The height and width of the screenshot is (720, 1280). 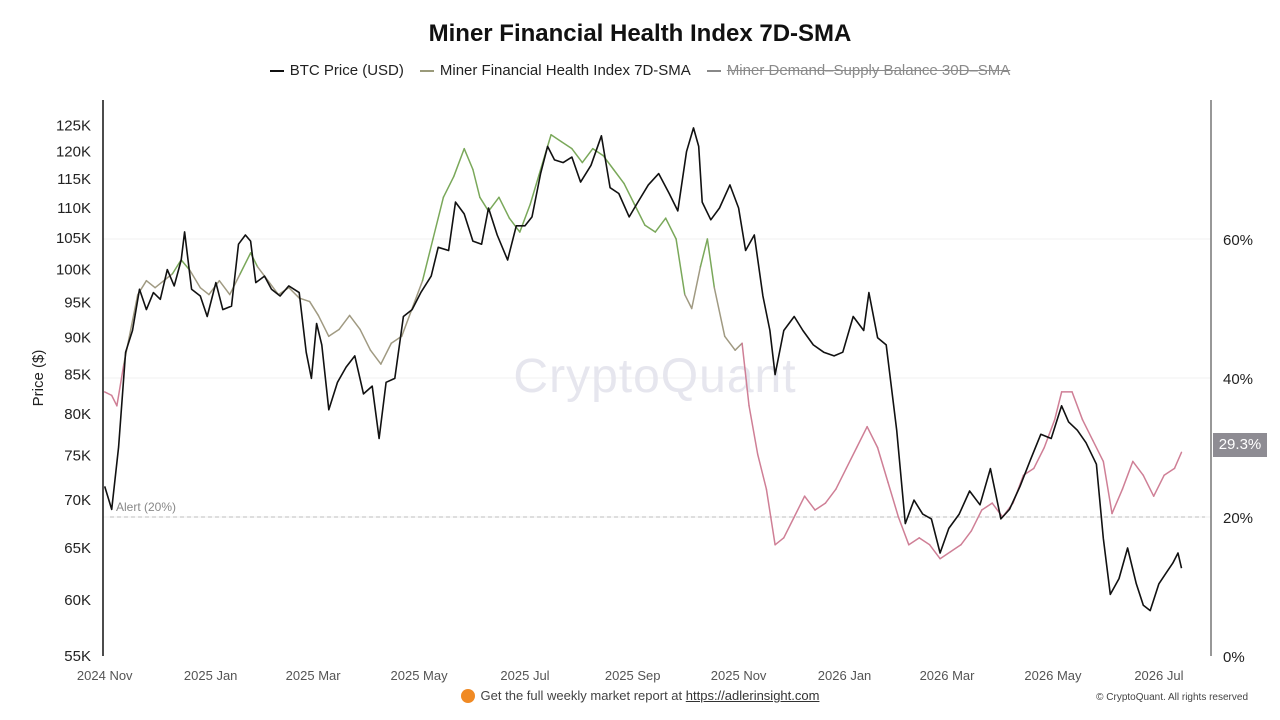 I want to click on y-left-tick-label: 125K, so click(x=73, y=125).